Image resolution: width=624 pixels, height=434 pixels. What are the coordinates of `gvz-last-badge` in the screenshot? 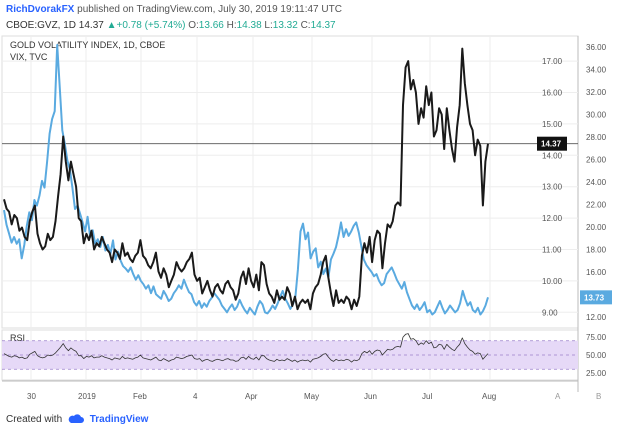 It's located at (552, 143).